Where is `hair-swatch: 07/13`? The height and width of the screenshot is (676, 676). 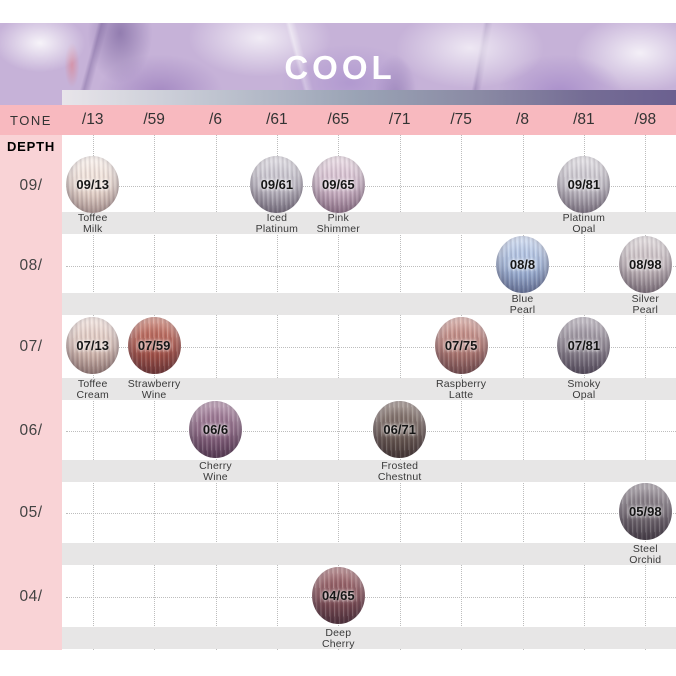
hair-swatch: 07/13 is located at coordinates (93, 345).